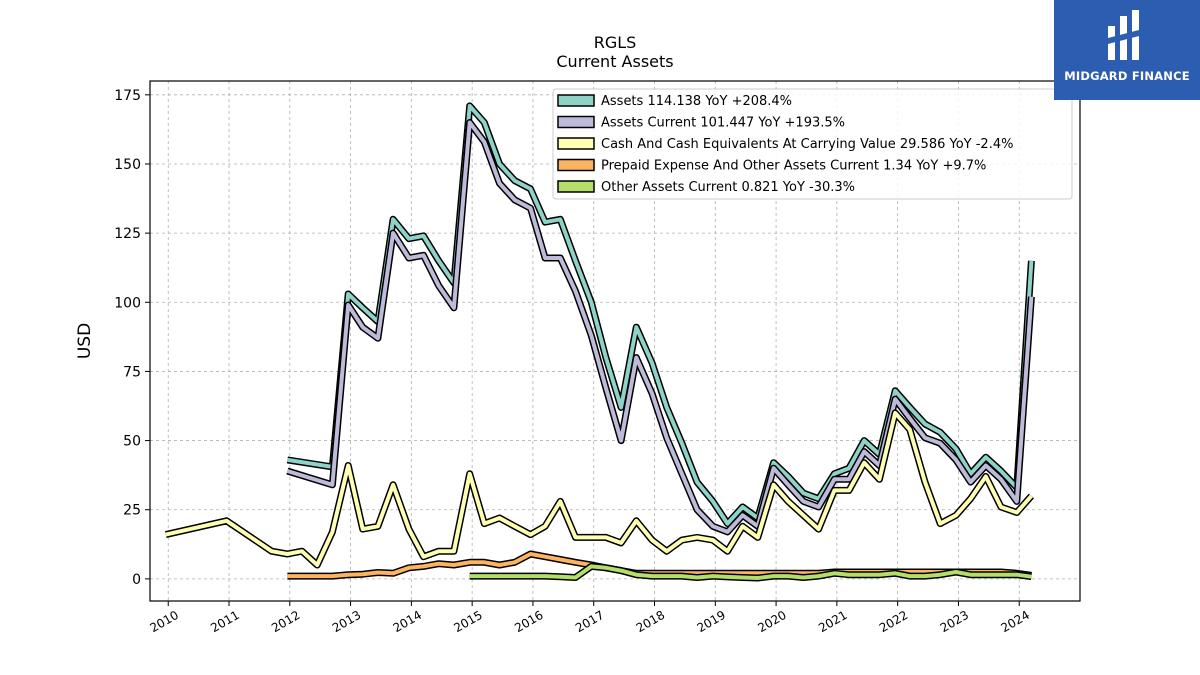 The width and height of the screenshot is (1200, 675). What do you see at coordinates (132, 442) in the screenshot?
I see `y-tick-label: 50` at bounding box center [132, 442].